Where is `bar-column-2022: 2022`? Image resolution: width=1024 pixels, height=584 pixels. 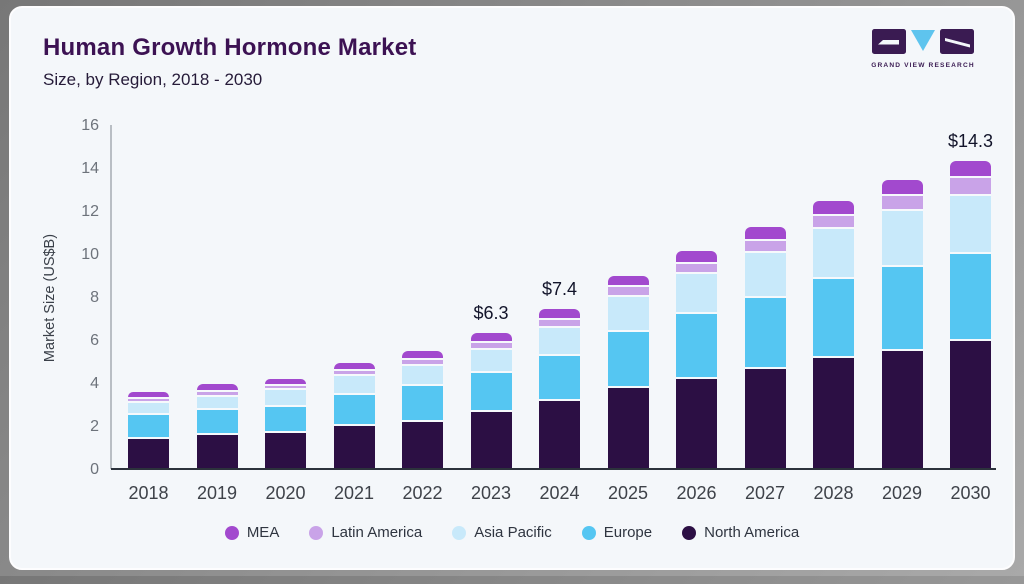
bar-column-2022: 2022 is located at coordinates (422, 314).